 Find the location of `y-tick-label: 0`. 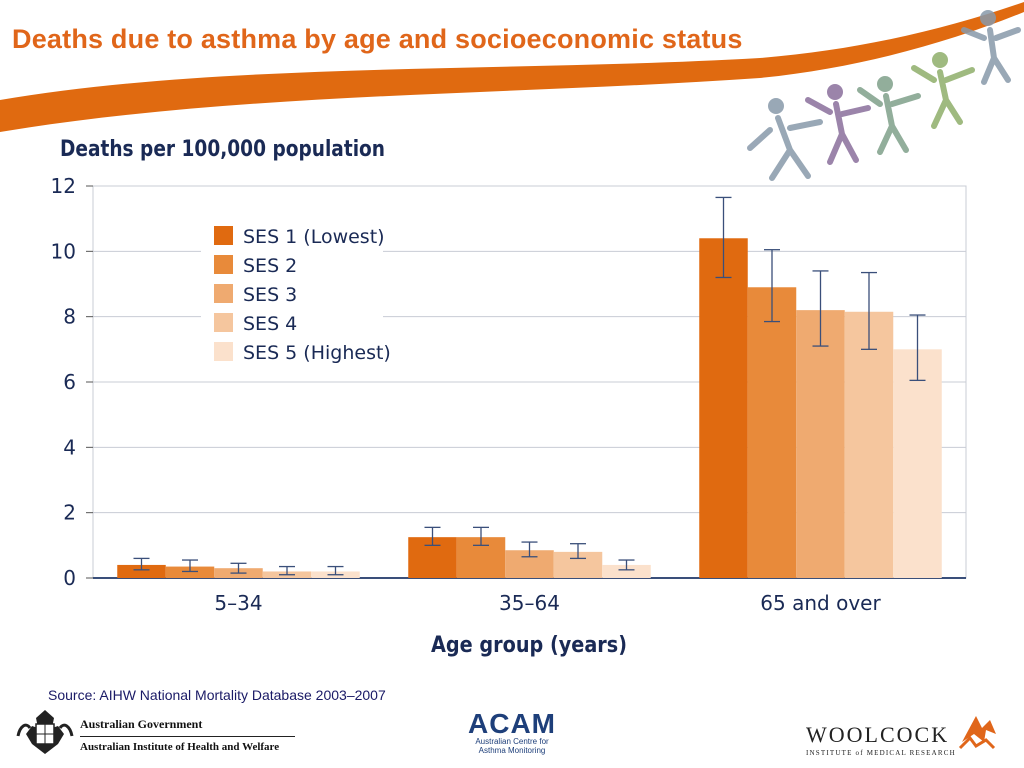

y-tick-label: 0 is located at coordinates (69, 578).